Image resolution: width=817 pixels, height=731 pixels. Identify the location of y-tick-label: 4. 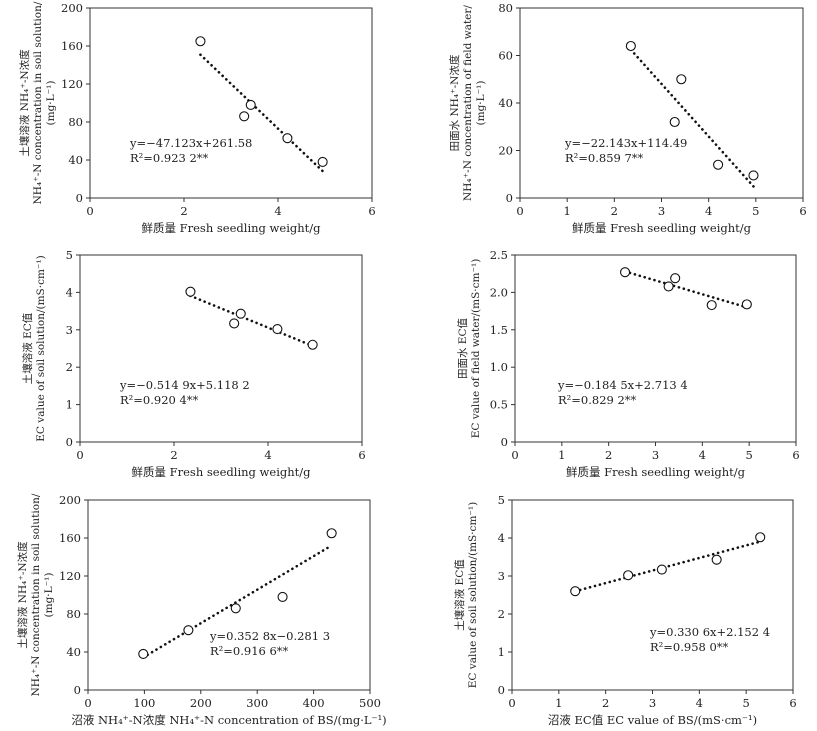
(69, 292).